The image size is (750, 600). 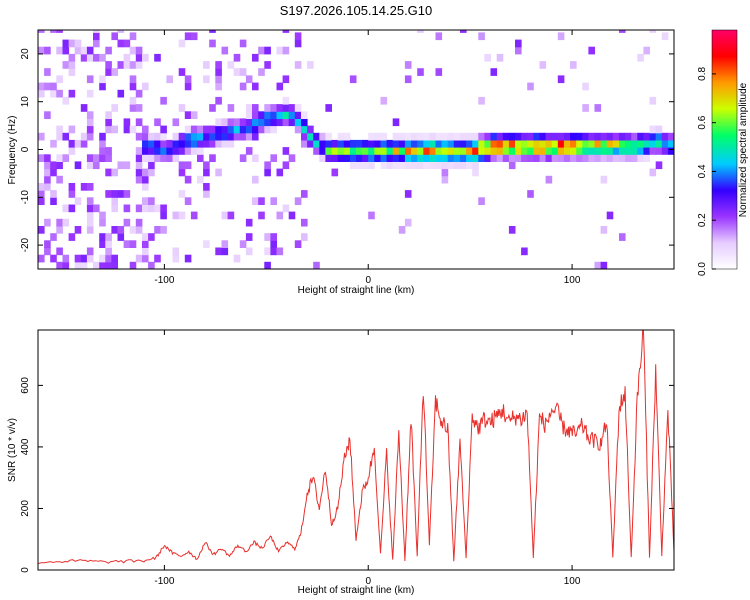 I want to click on spectrogram-xlabel: Height of straight line (km), so click(x=356, y=290).